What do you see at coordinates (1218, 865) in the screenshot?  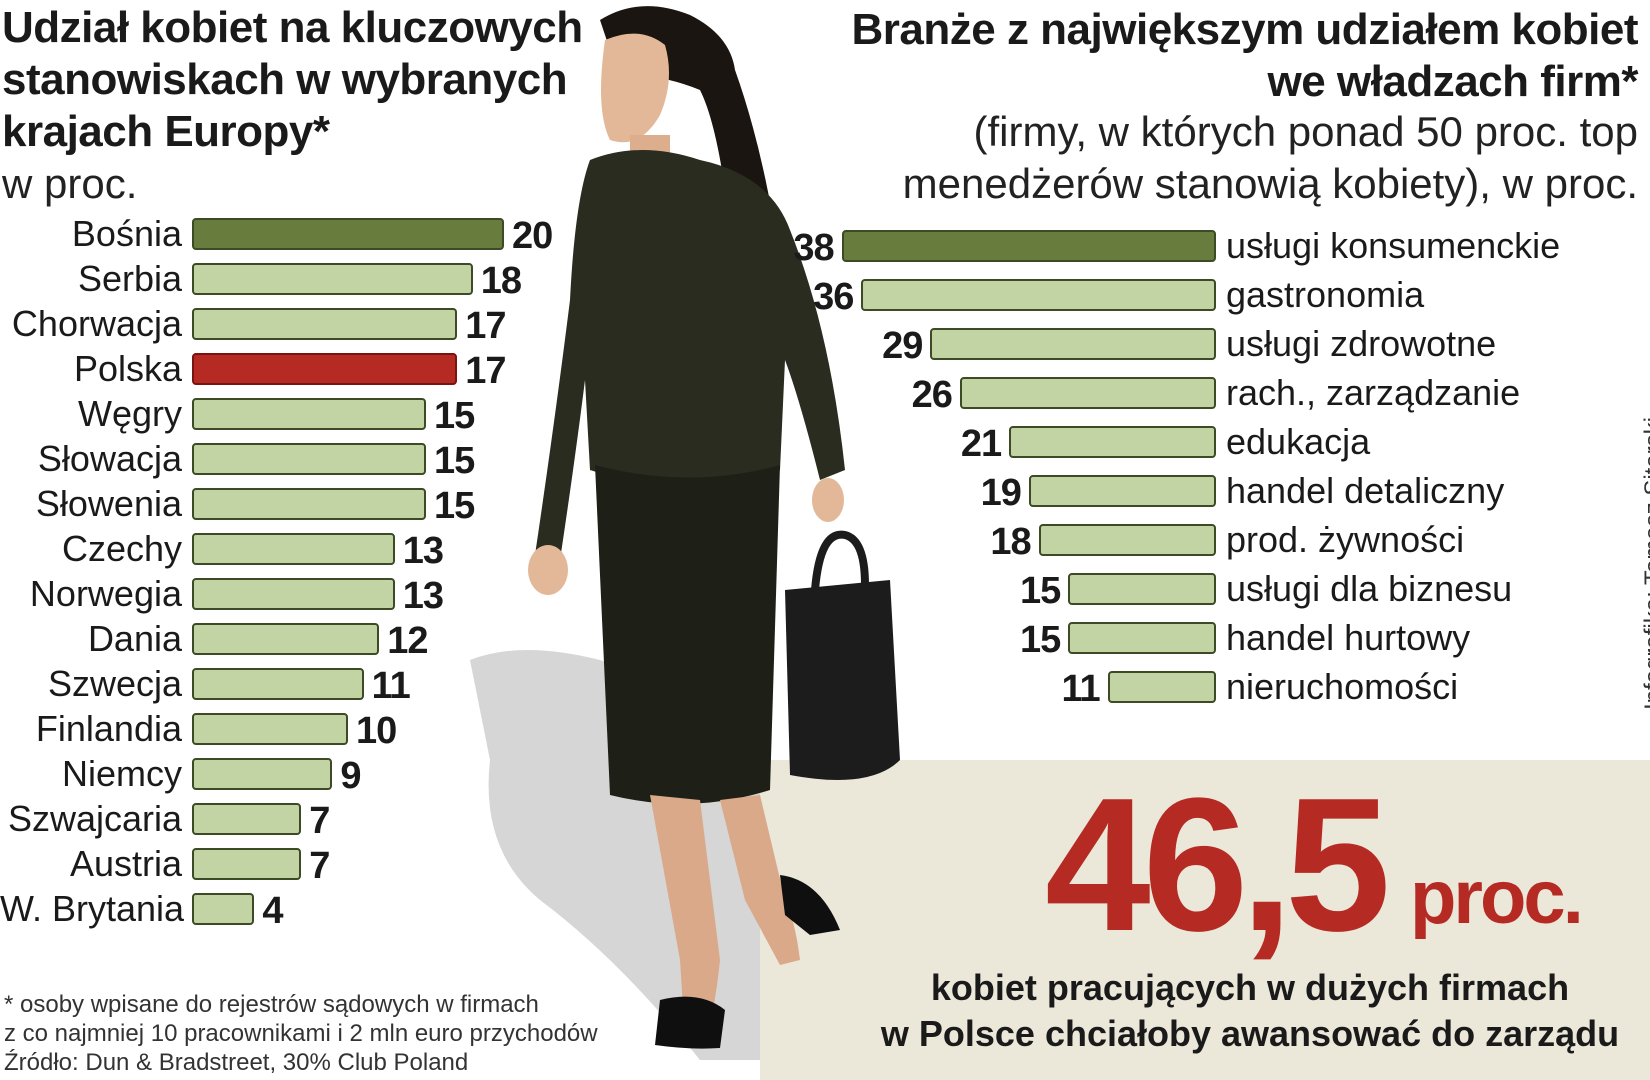 I see `highlight-number: 46,5` at bounding box center [1218, 865].